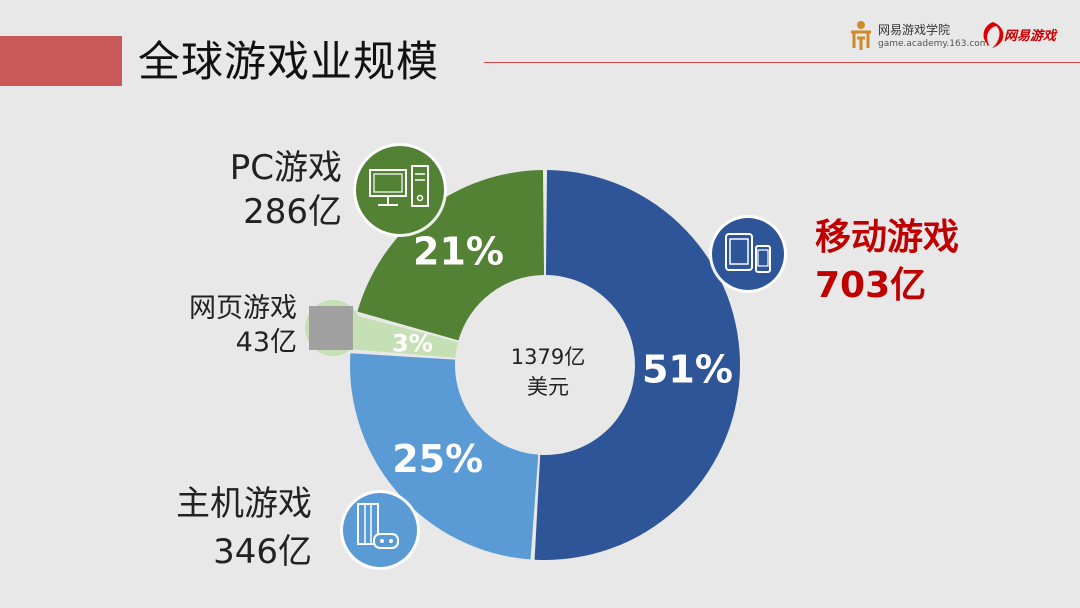 The height and width of the screenshot is (608, 1080). I want to click on label-mobile-games: 移动游戏 703亿, so click(887, 262).